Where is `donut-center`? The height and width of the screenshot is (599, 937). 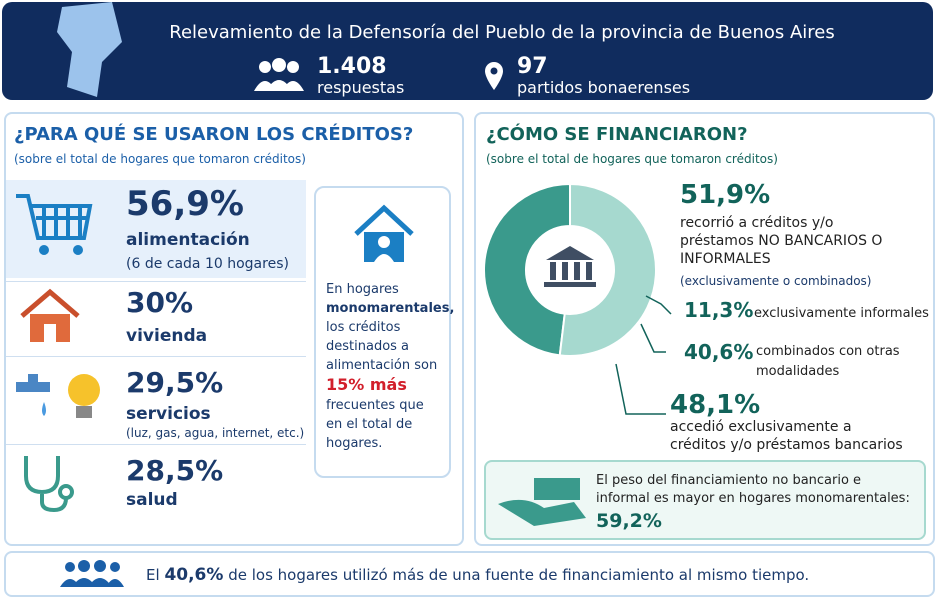 donut-center is located at coordinates (570, 270).